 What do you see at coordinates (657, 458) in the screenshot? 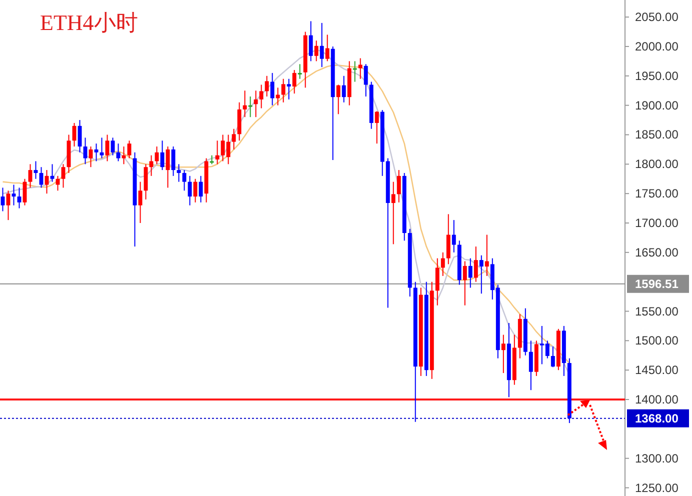
I see `y-tick-label: 1300.00` at bounding box center [657, 458].